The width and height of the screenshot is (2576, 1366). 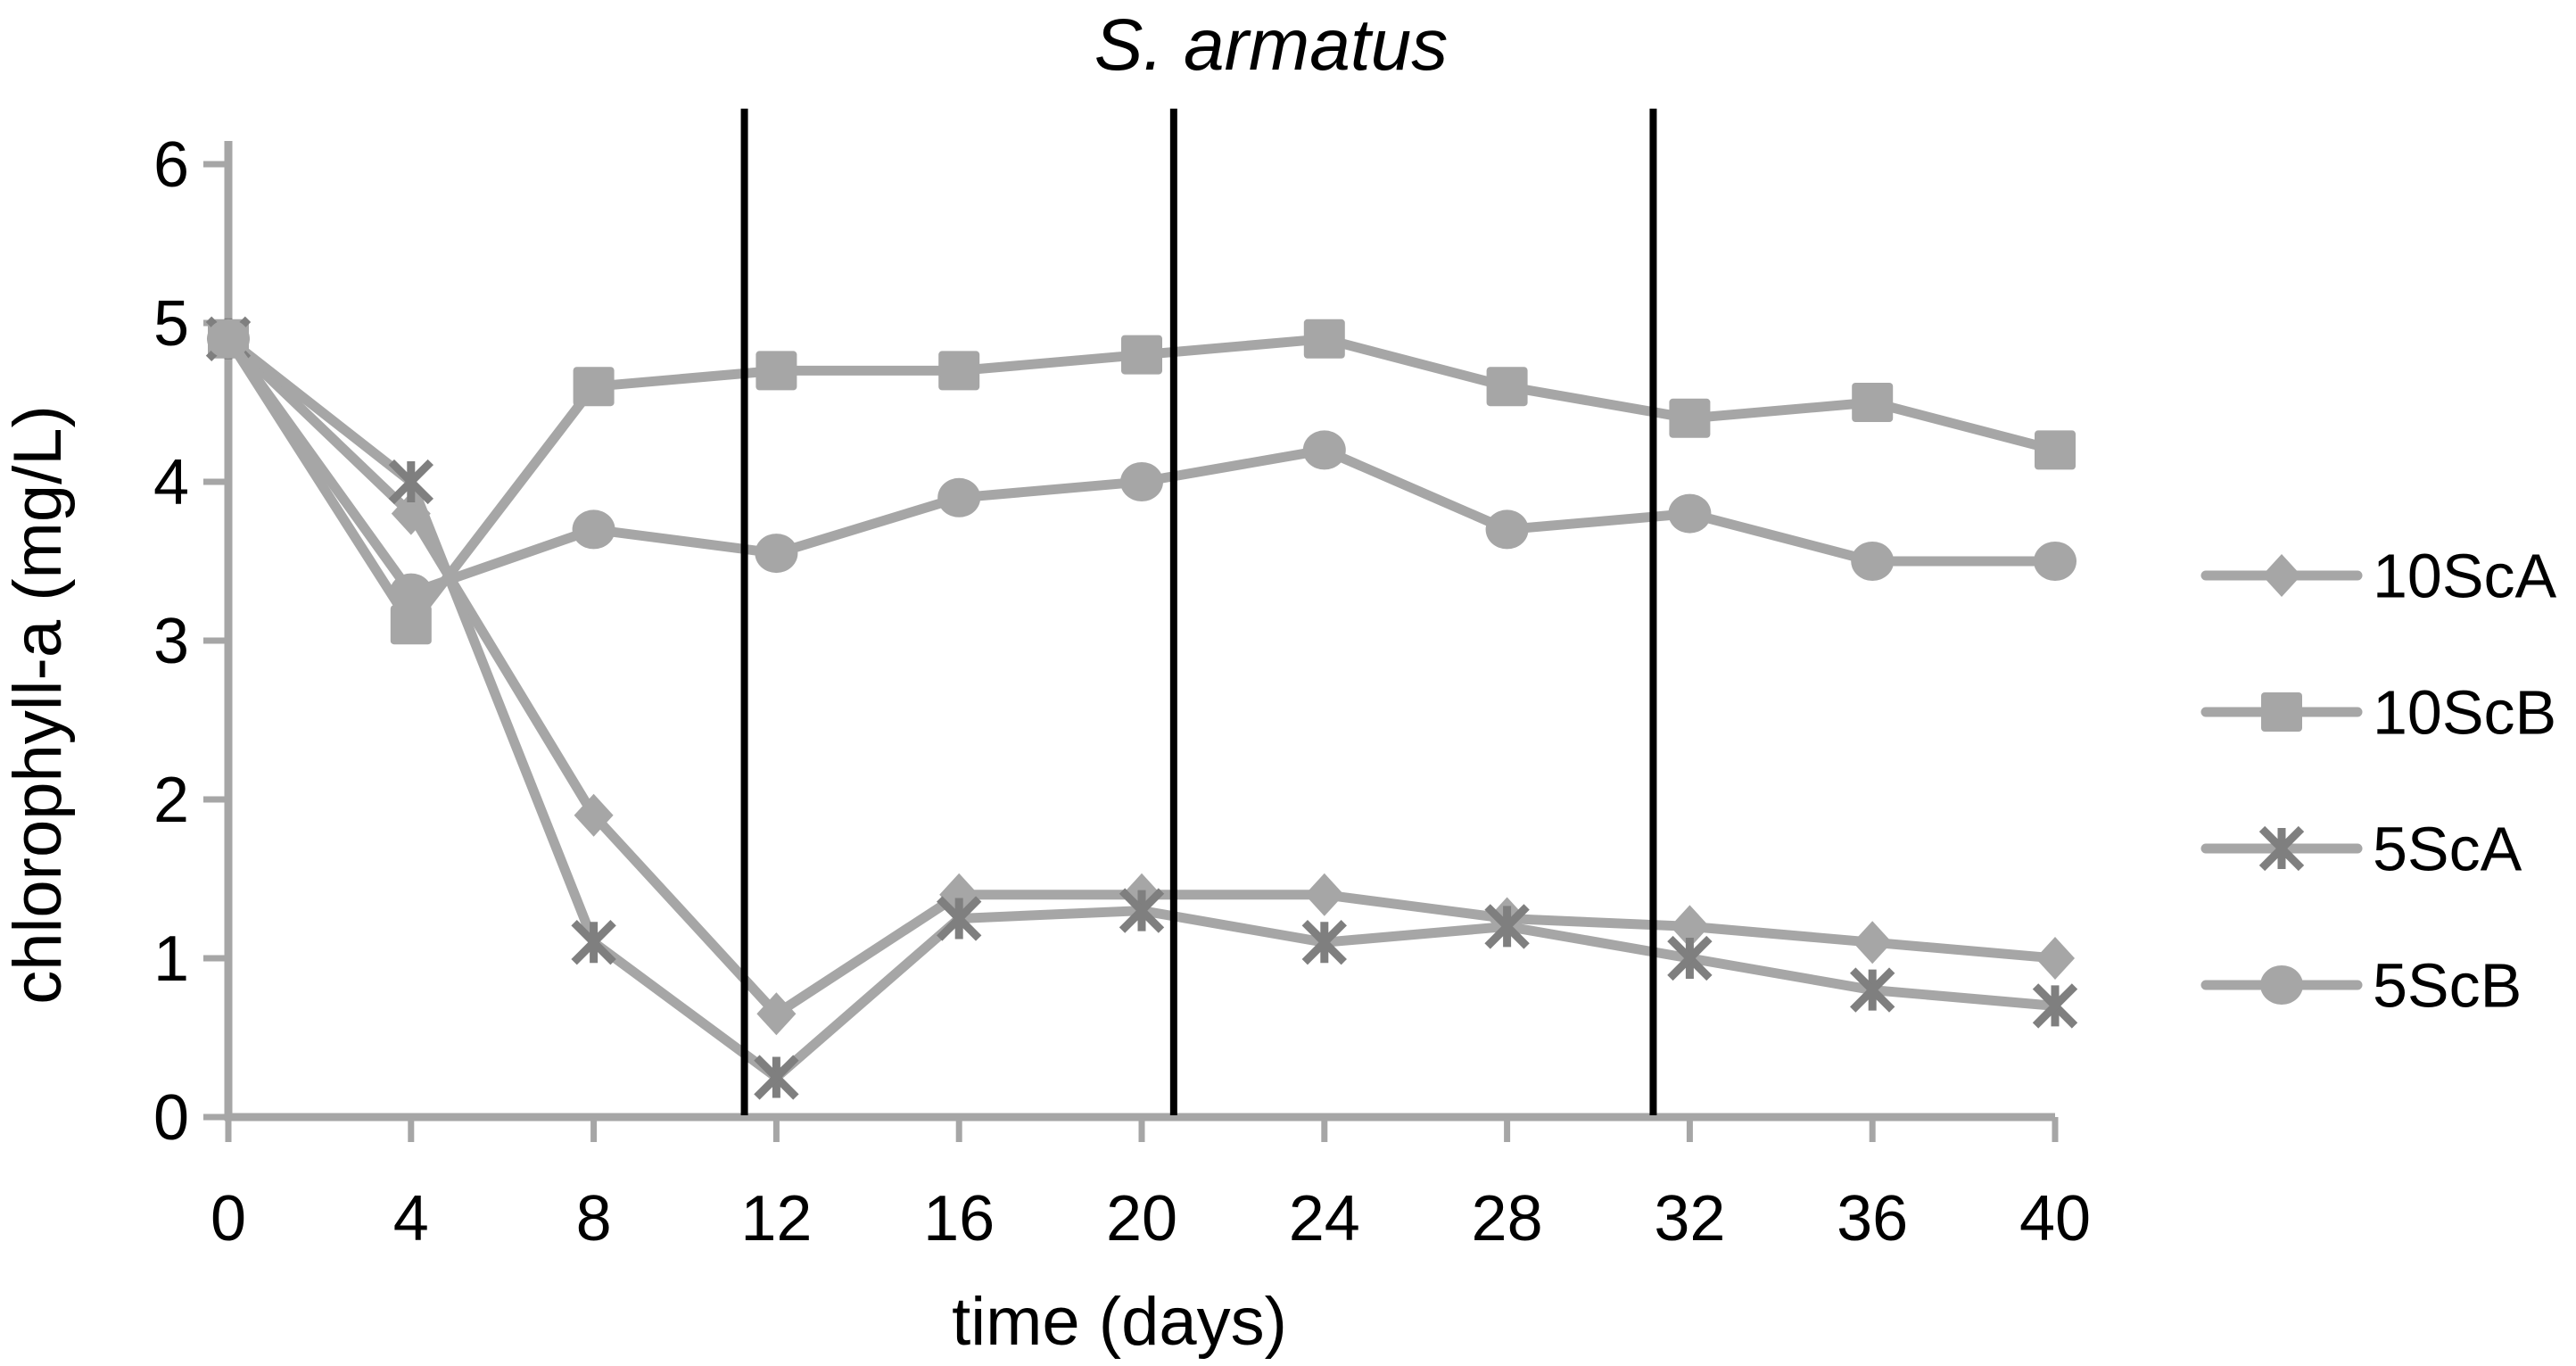 I want to click on y-tick-label: 6, so click(x=171, y=165).